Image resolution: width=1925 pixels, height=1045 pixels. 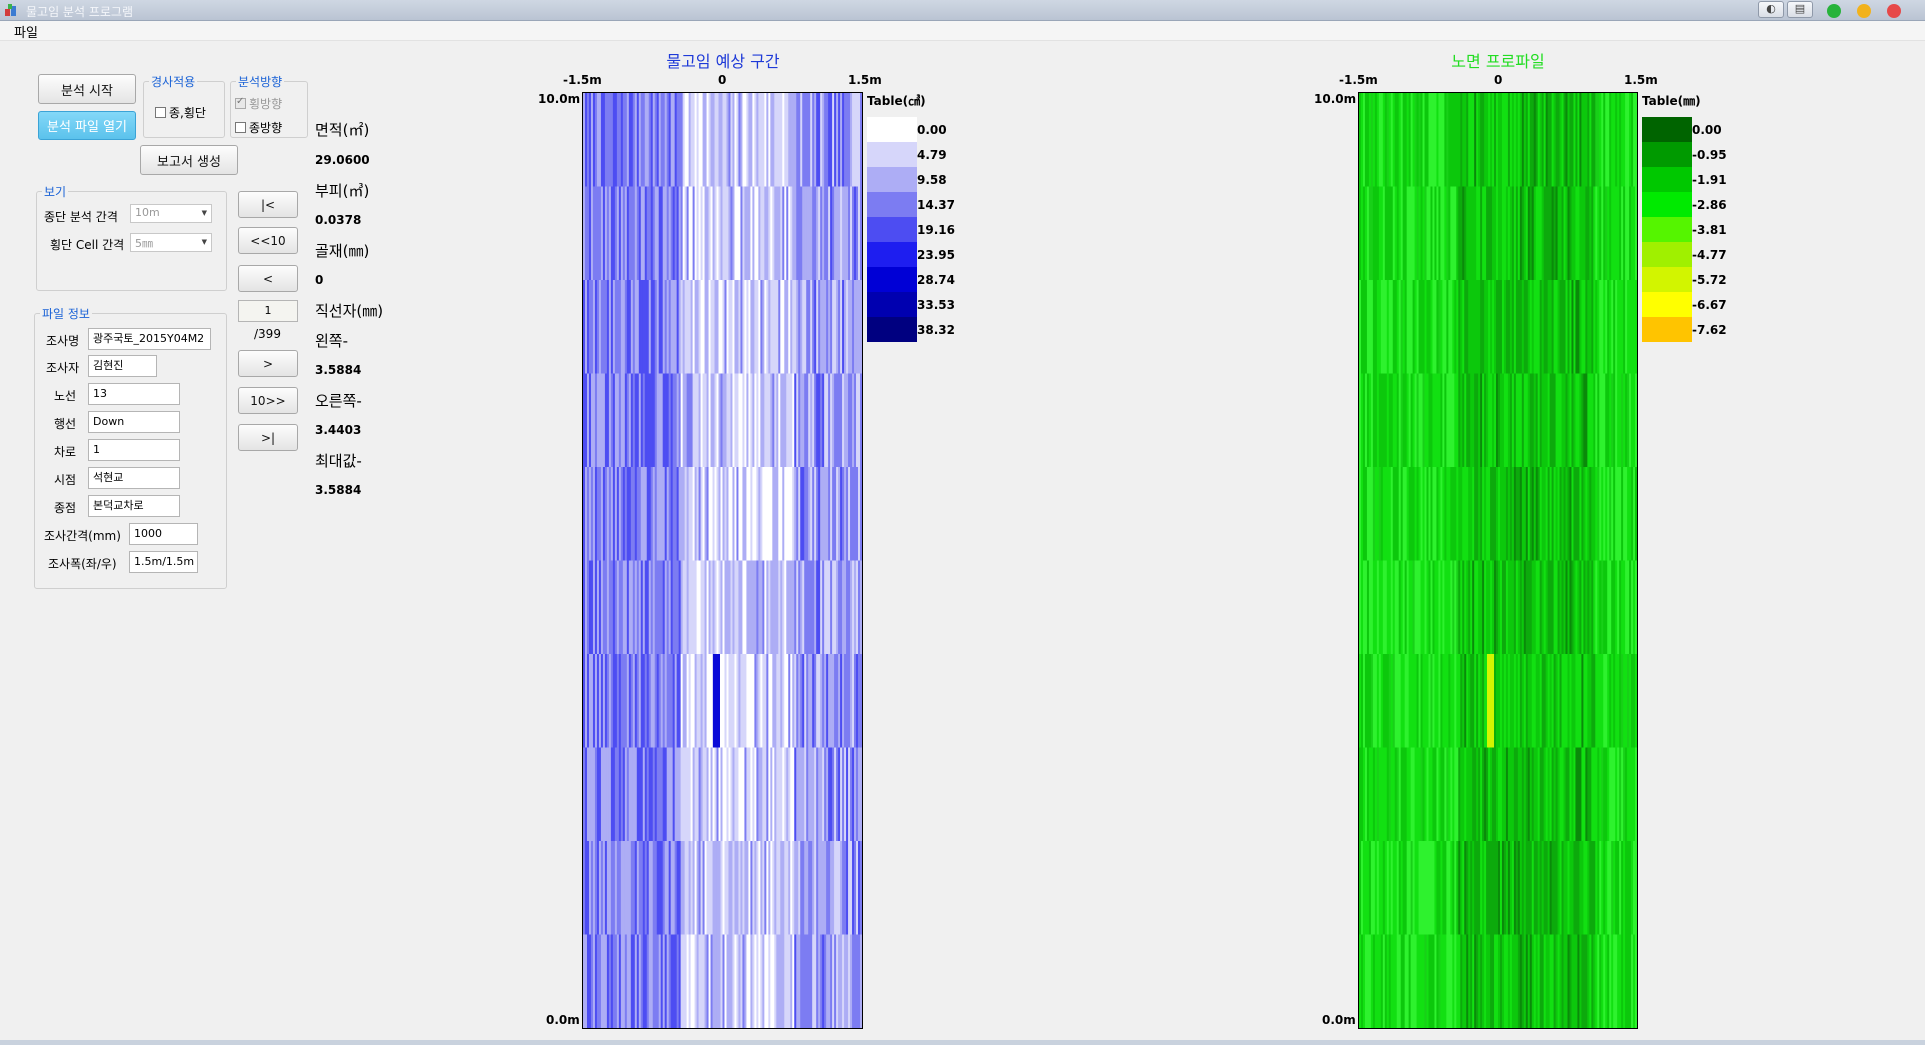 What do you see at coordinates (134, 478) in the screenshot?
I see `file-info-field: 석현교` at bounding box center [134, 478].